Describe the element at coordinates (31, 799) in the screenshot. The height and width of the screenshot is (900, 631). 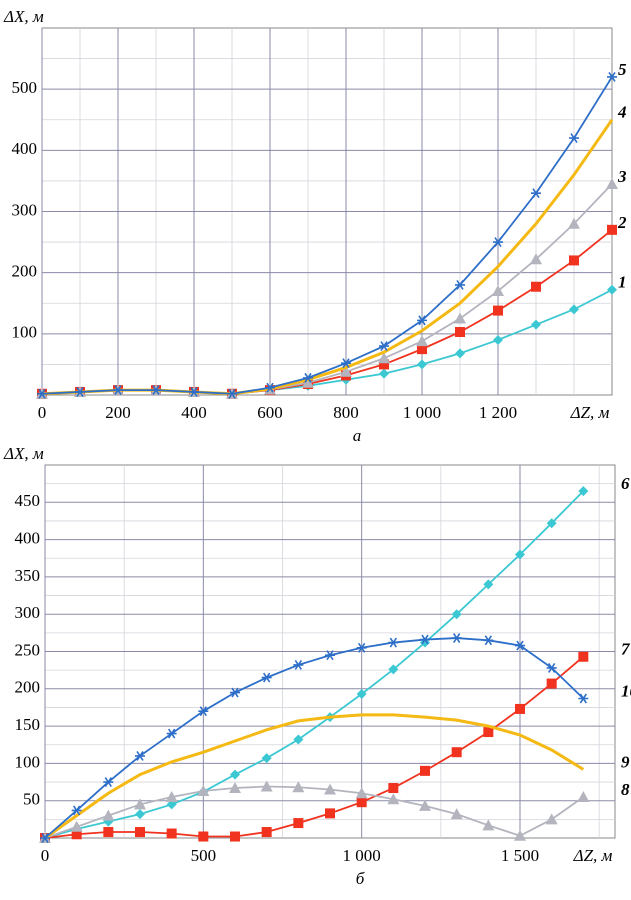
I see `y-tick-label: 50` at that location.